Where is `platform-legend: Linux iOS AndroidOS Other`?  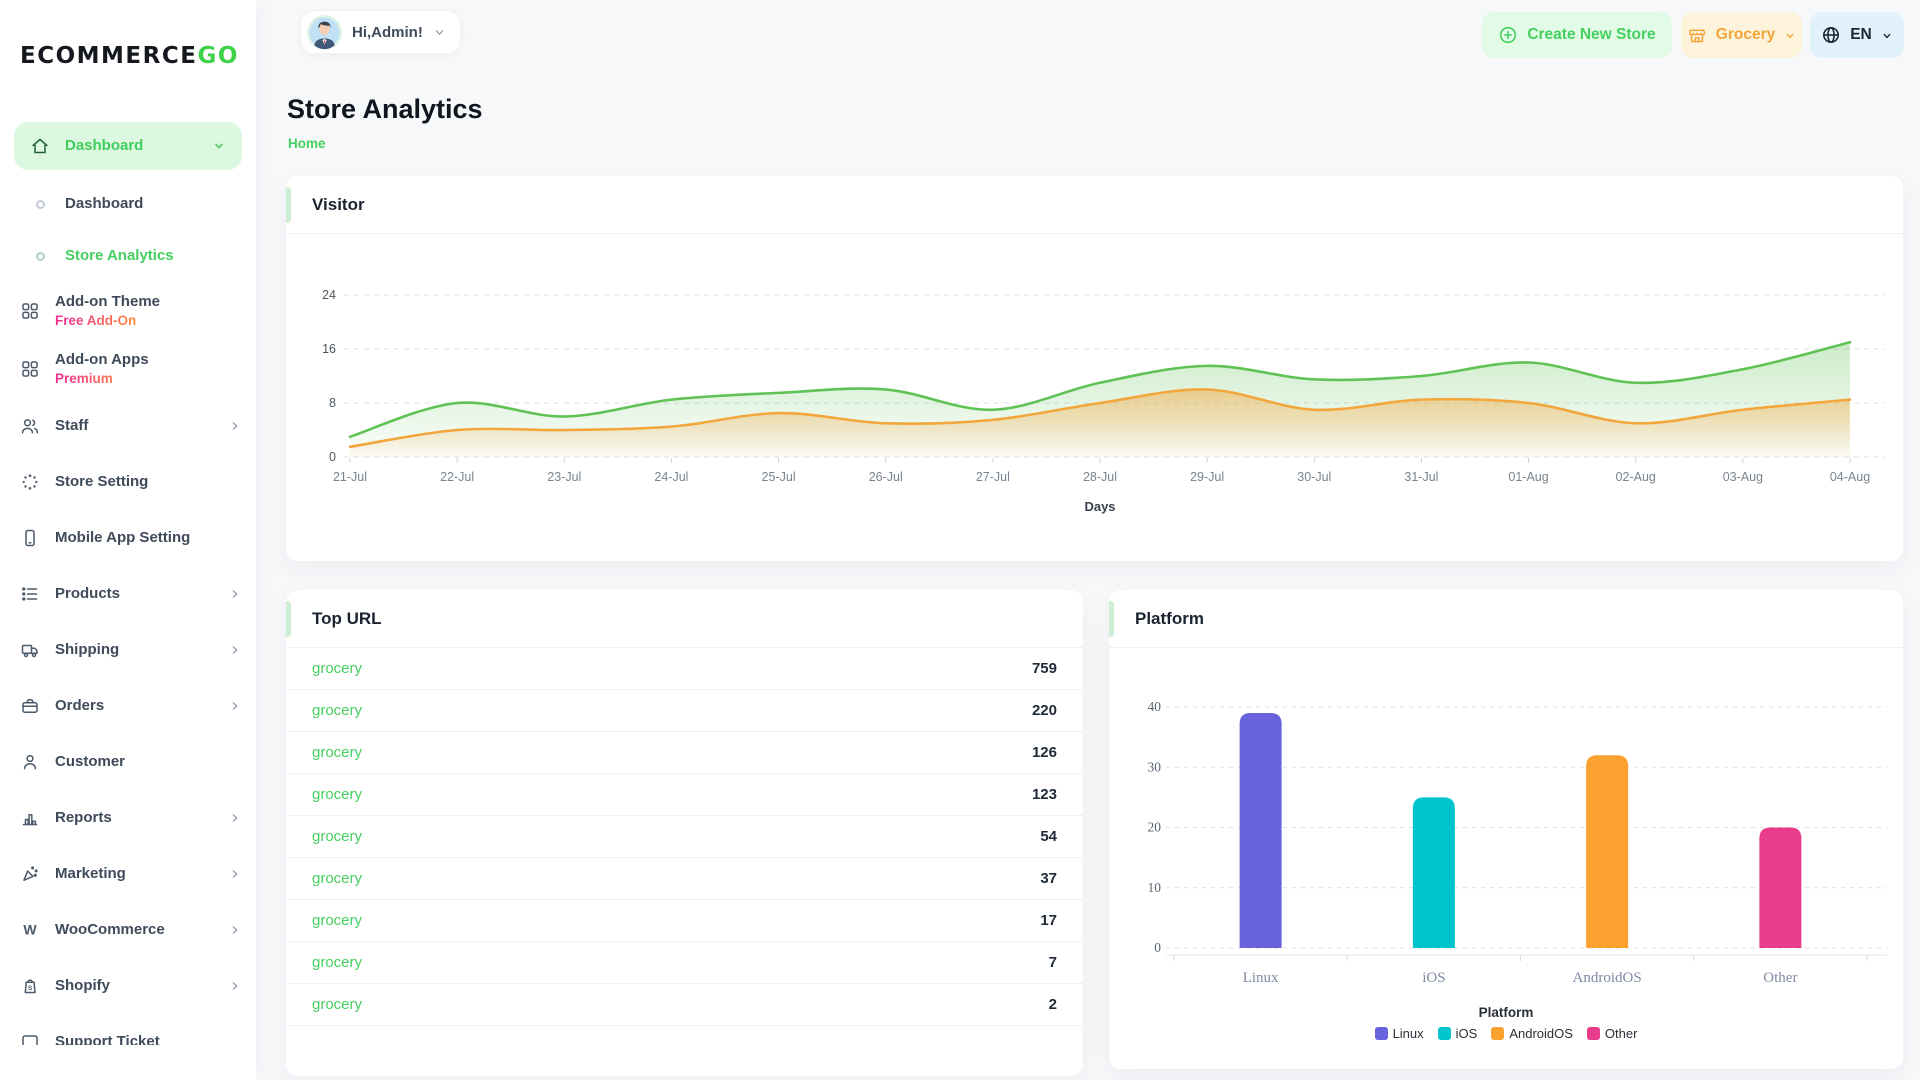
platform-legend: Linux iOS AndroidOS Other is located at coordinates (1506, 1033).